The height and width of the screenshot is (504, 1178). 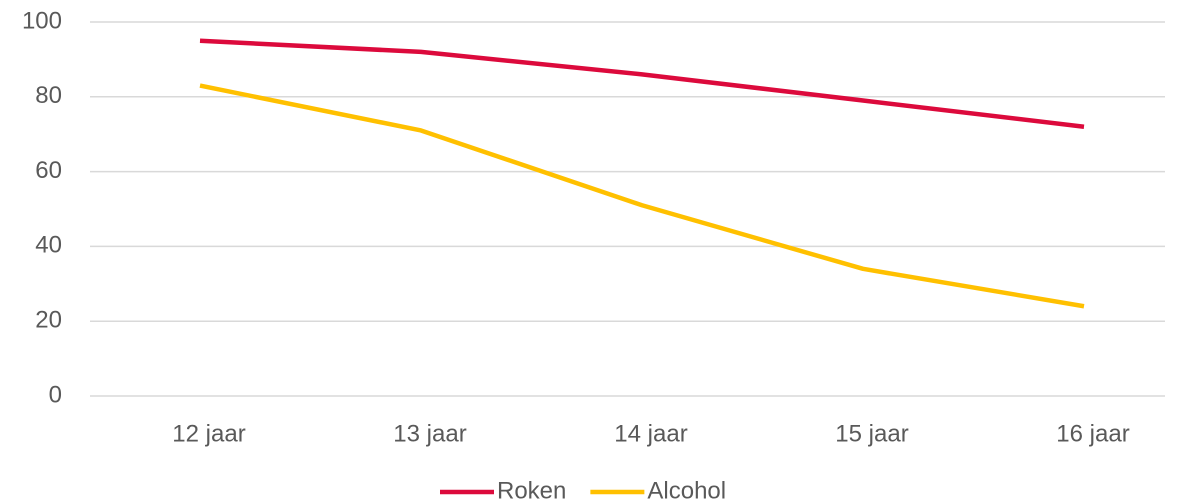 I want to click on series-line, so click(x=642, y=83).